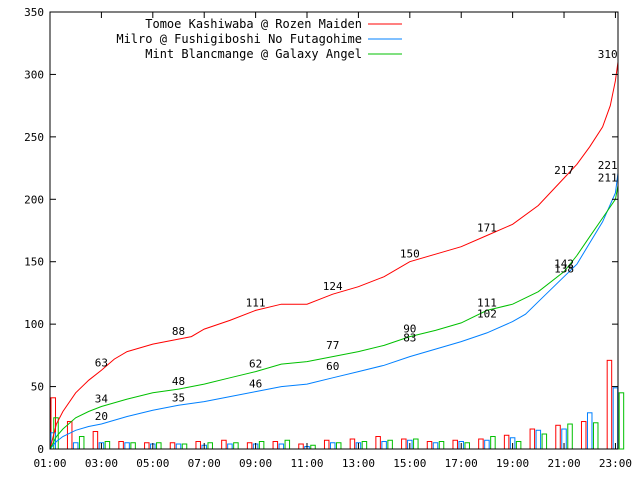  Describe the element at coordinates (358, 463) in the screenshot. I see `x-tick-label: 13:00` at that location.